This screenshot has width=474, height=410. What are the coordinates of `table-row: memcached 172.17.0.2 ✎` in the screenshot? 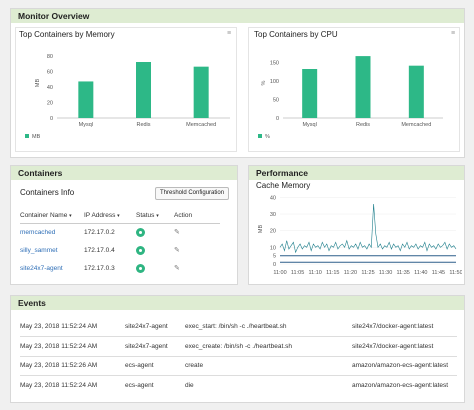 It's located at (120, 232).